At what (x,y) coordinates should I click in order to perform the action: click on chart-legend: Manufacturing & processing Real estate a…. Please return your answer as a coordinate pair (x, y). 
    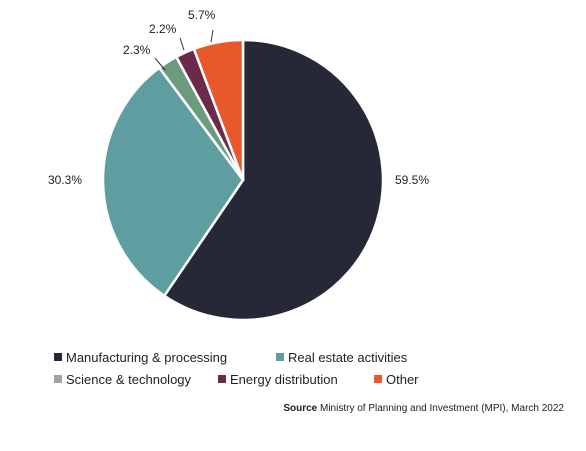
    Looking at the image, I should click on (264, 368).